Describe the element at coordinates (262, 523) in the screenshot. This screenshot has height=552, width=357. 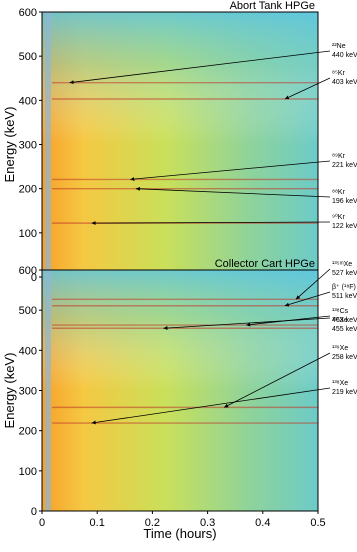
I see `x-tick-label: 0.4` at that location.